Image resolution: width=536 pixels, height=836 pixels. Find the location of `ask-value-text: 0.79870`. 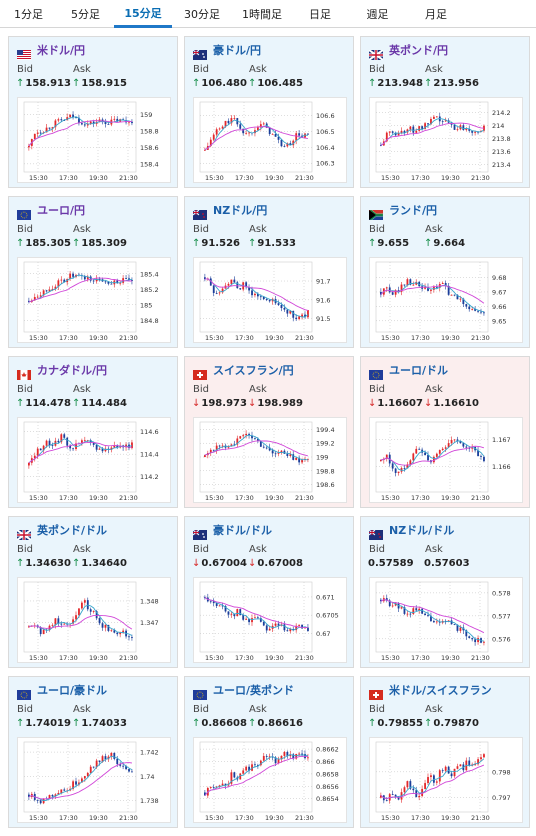

ask-value-text: 0.79870 is located at coordinates (456, 723).